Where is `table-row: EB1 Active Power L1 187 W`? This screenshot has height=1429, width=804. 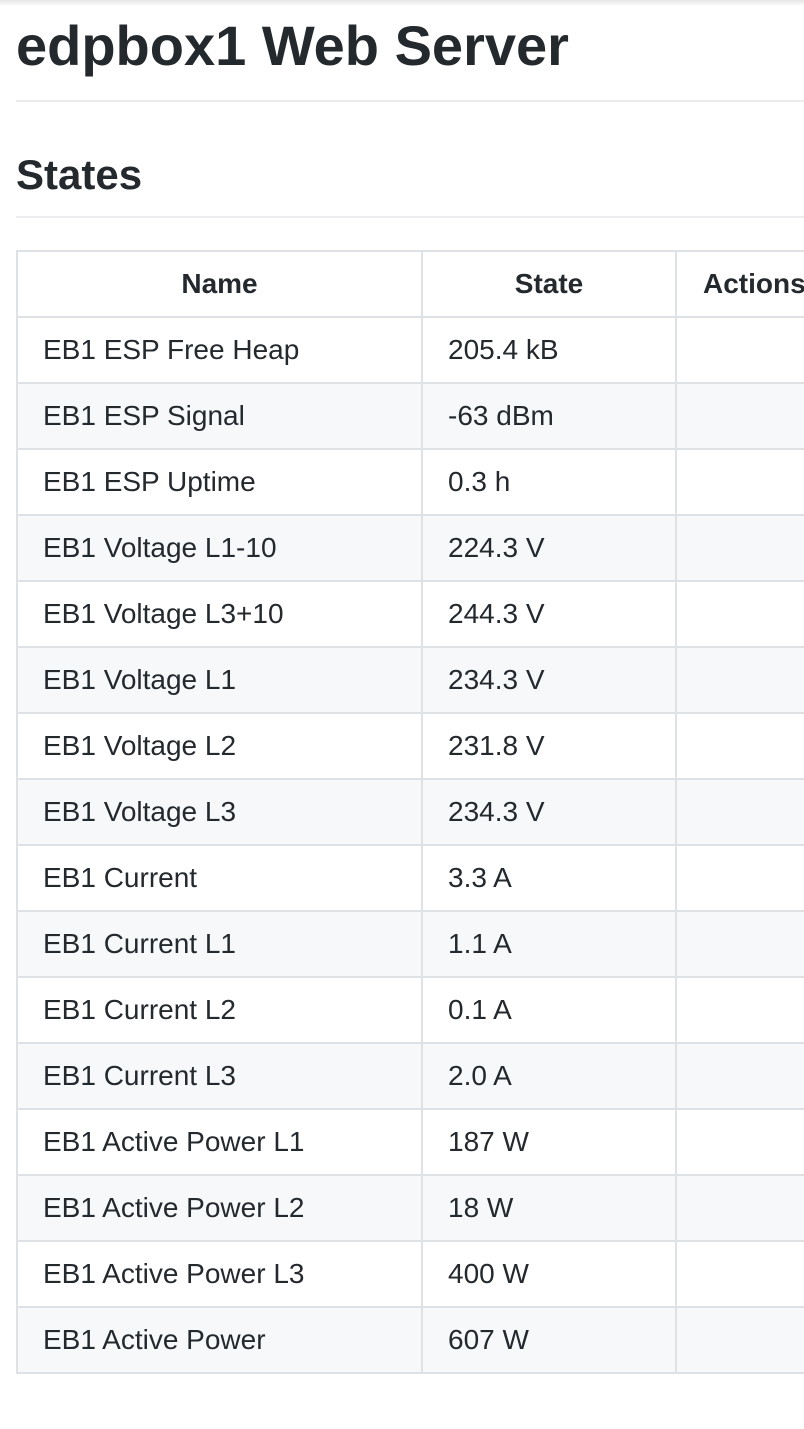 table-row: EB1 Active Power L1 187 W is located at coordinates (410, 1142).